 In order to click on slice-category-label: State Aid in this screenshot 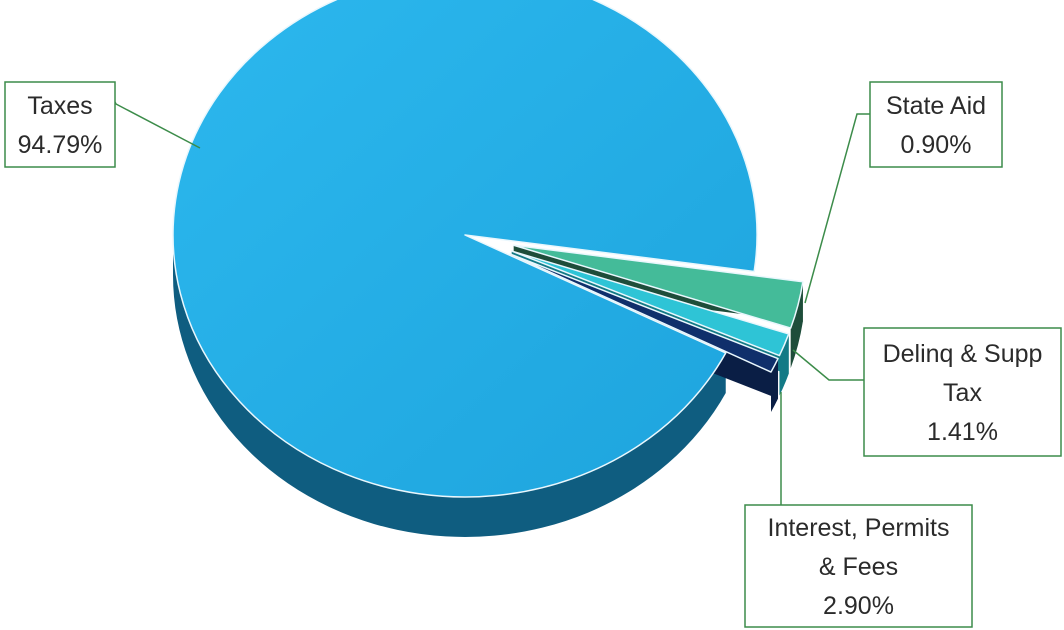, I will do `click(936, 106)`.